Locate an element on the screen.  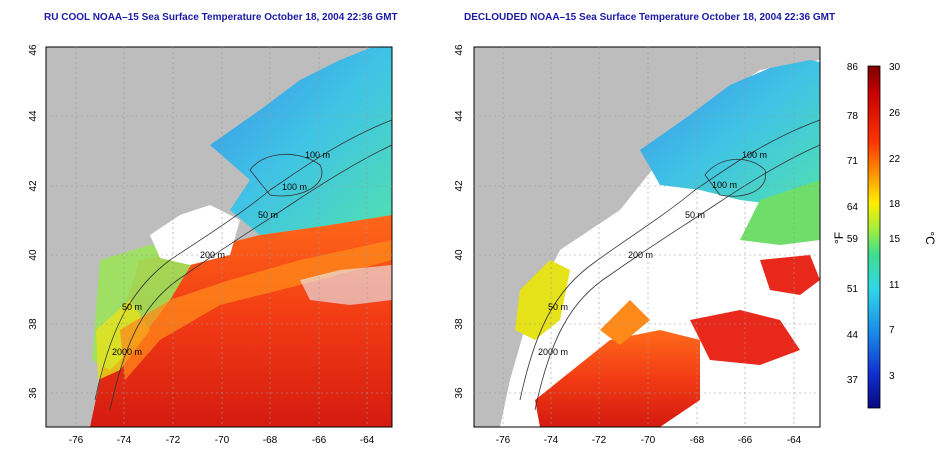
right-y-axis: 36 38 40 42 44 46 is located at coordinates (459, 221).